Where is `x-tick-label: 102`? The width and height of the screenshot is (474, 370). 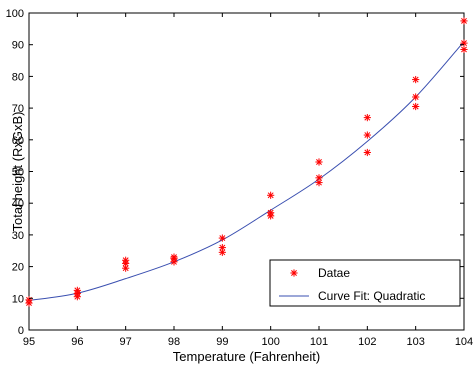
x-tick-label: 102 is located at coordinates (367, 342).